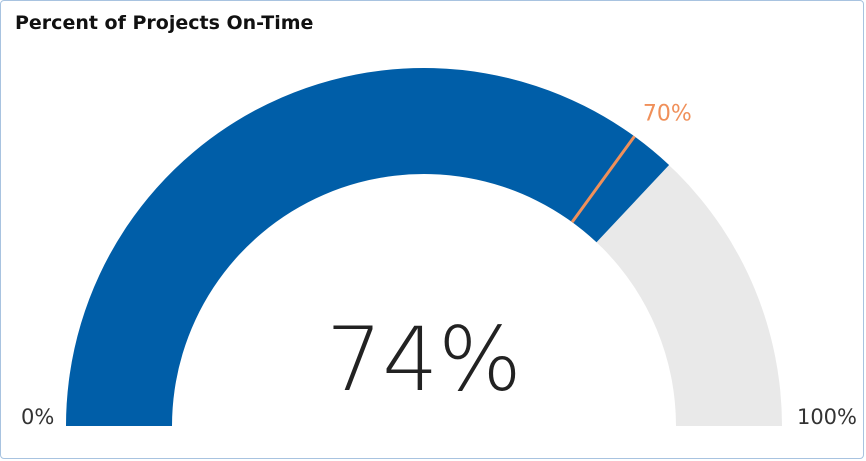 Image resolution: width=866 pixels, height=461 pixels. I want to click on gauge-value-label: 74%, so click(424, 359).